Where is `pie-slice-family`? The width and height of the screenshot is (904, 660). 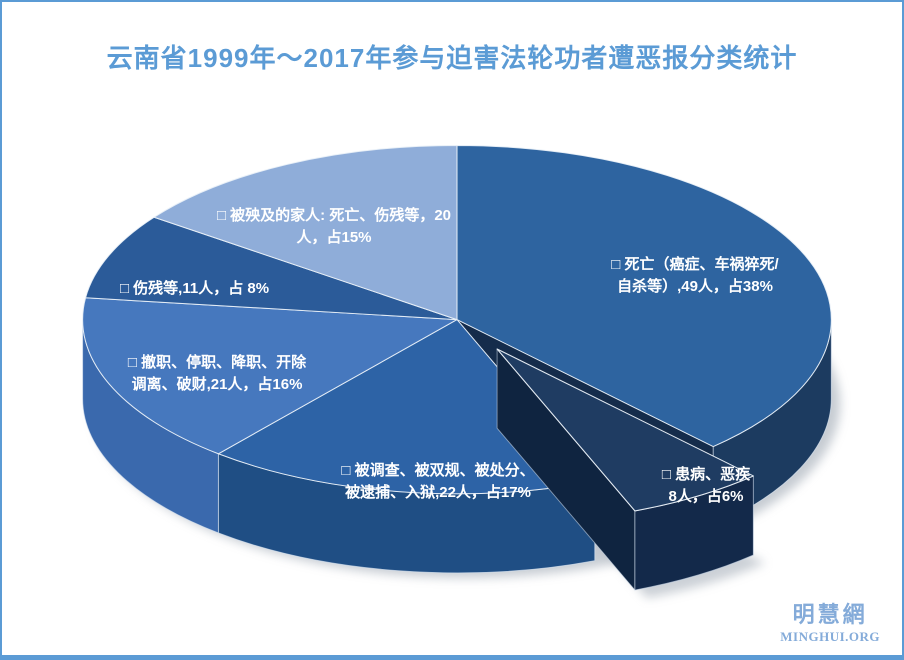
pie-slice-family is located at coordinates (305, 232).